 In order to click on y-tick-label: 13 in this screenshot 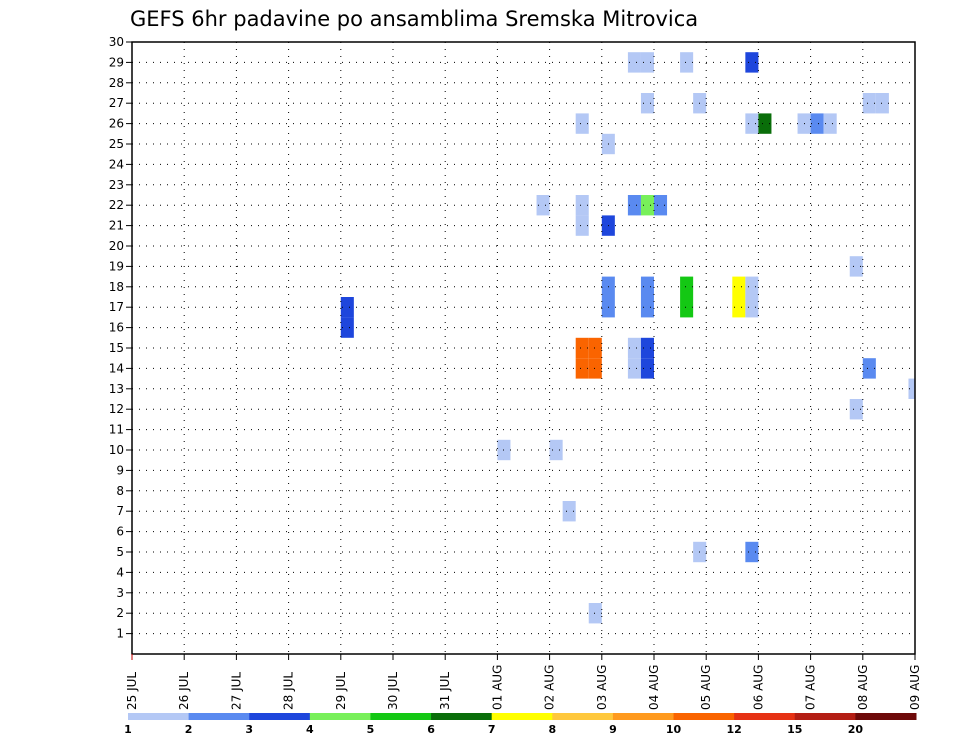, I will do `click(116, 389)`.